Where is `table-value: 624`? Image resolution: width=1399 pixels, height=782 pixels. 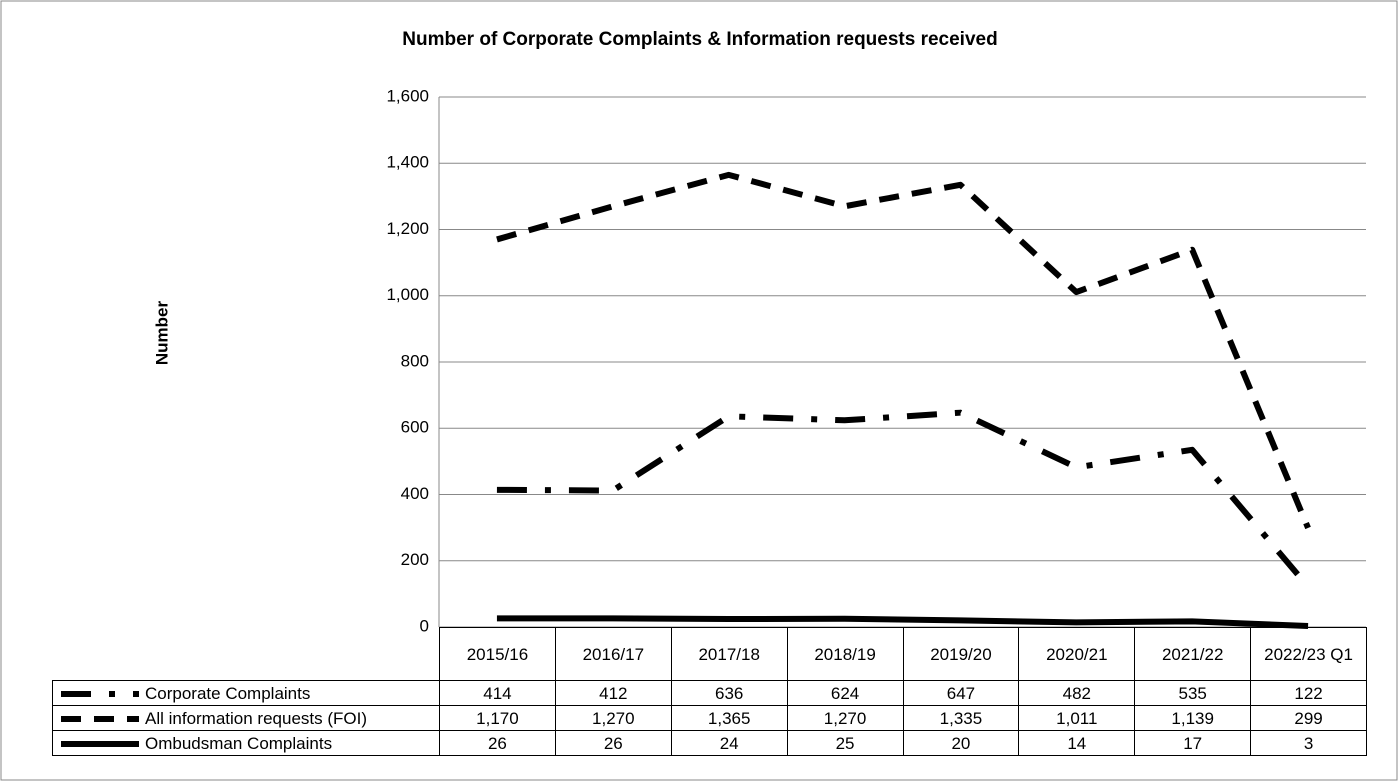 table-value: 624 is located at coordinates (845, 693).